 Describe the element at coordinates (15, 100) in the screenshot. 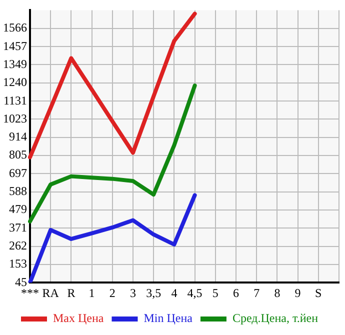

I see `y-tick-label: 1131` at that location.